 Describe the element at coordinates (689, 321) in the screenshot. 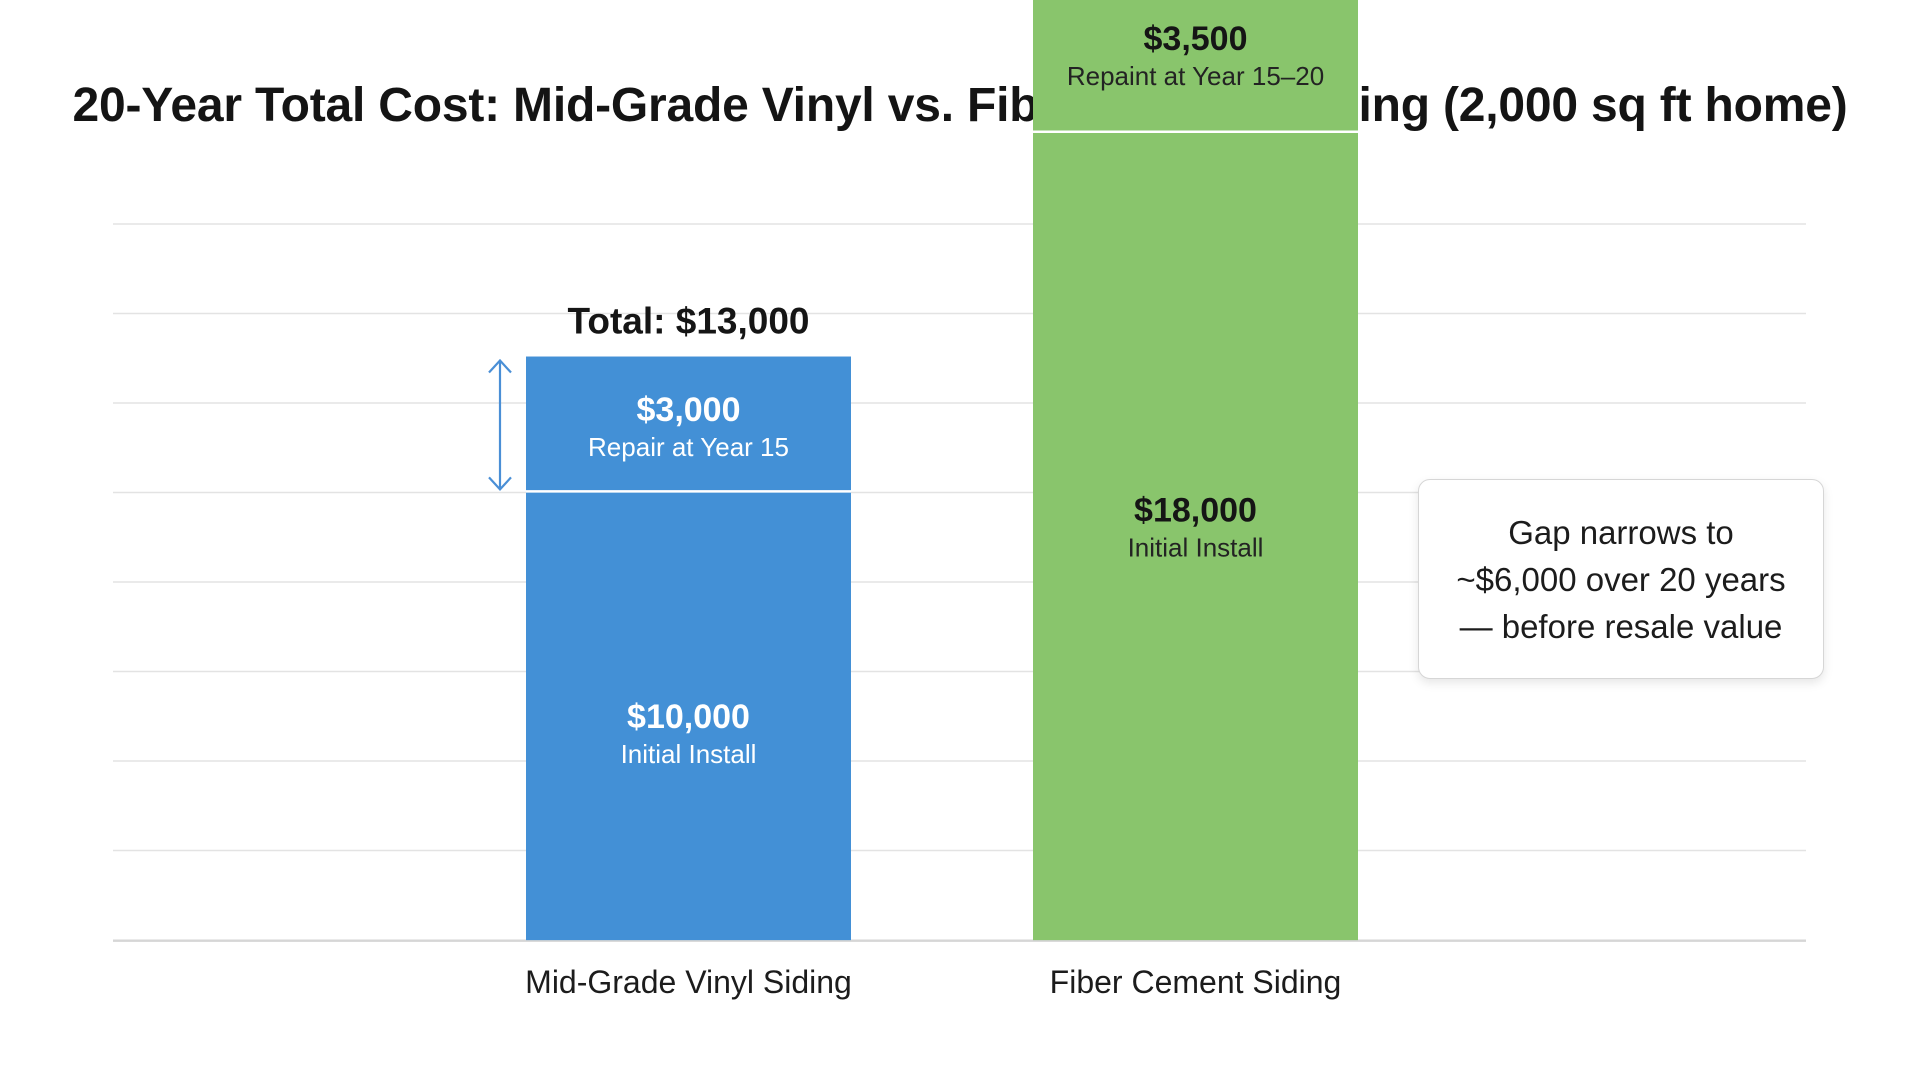

I see `vinyl-total-label: Total: $13,000` at that location.